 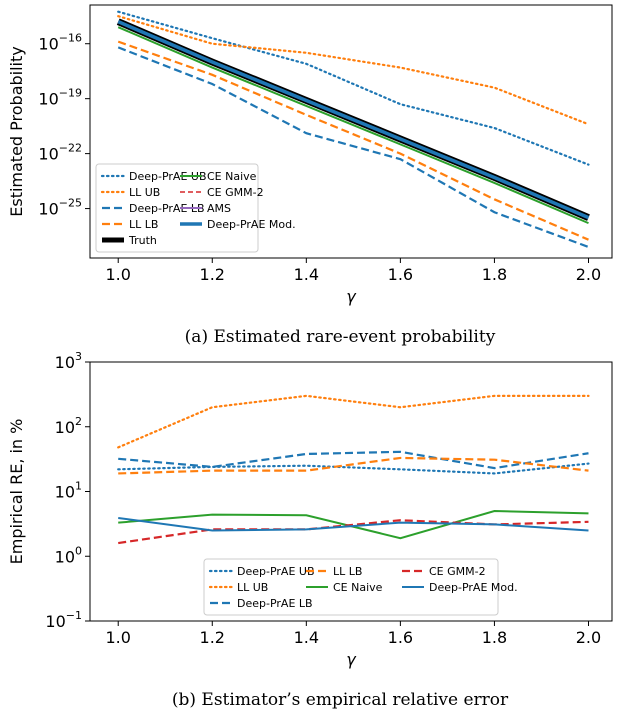 I want to click on caption: (b) Estimator’s empirical relative error, so click(x=340, y=700).